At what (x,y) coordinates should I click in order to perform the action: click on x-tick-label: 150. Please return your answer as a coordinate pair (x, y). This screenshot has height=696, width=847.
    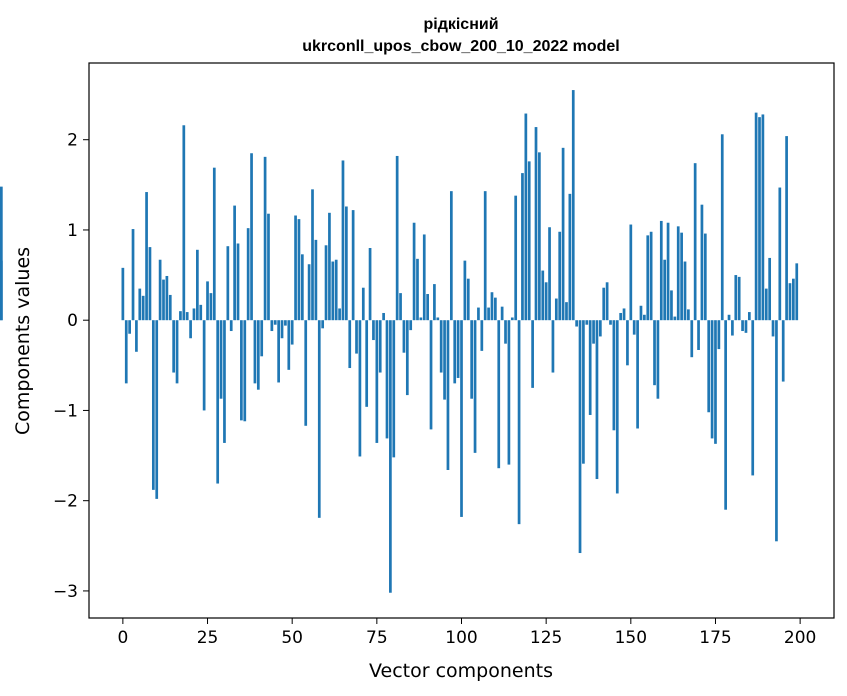
    Looking at the image, I should click on (631, 638).